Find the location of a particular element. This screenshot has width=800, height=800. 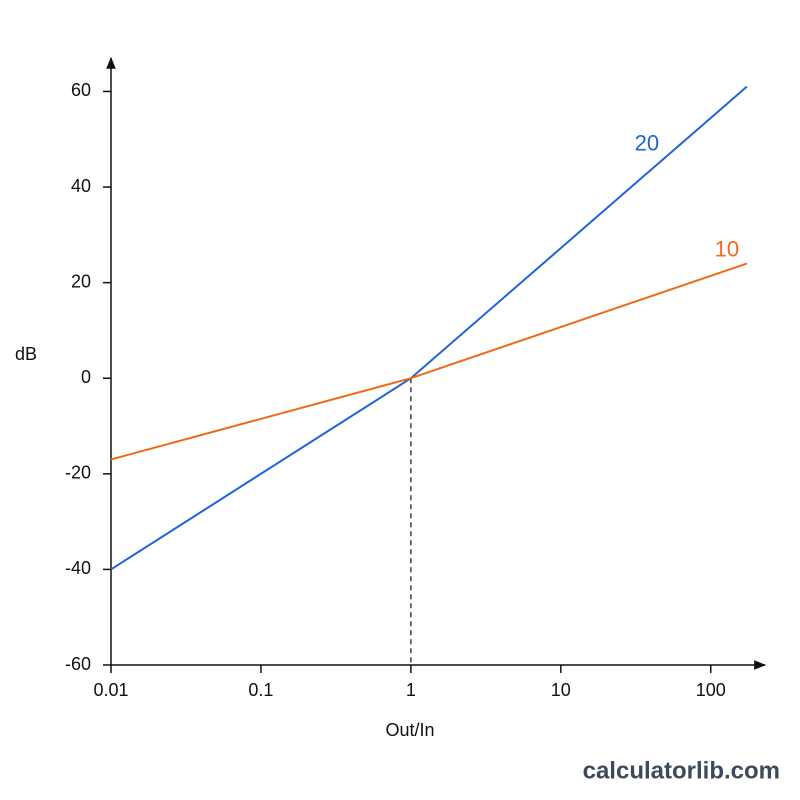

y-axis-label: dB is located at coordinates (26, 354).